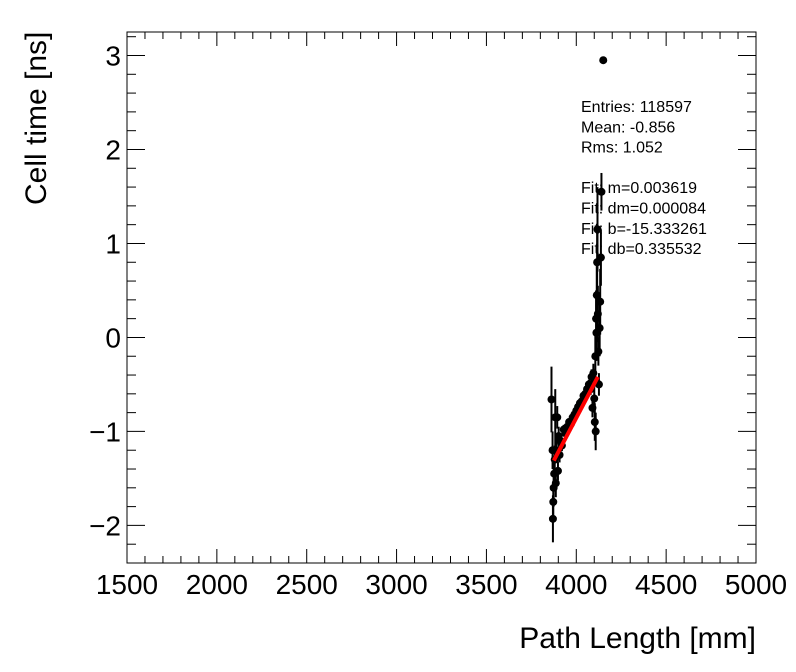 The image size is (796, 672). Describe the element at coordinates (105, 431) in the screenshot. I see `y-tick-label: −1` at that location.